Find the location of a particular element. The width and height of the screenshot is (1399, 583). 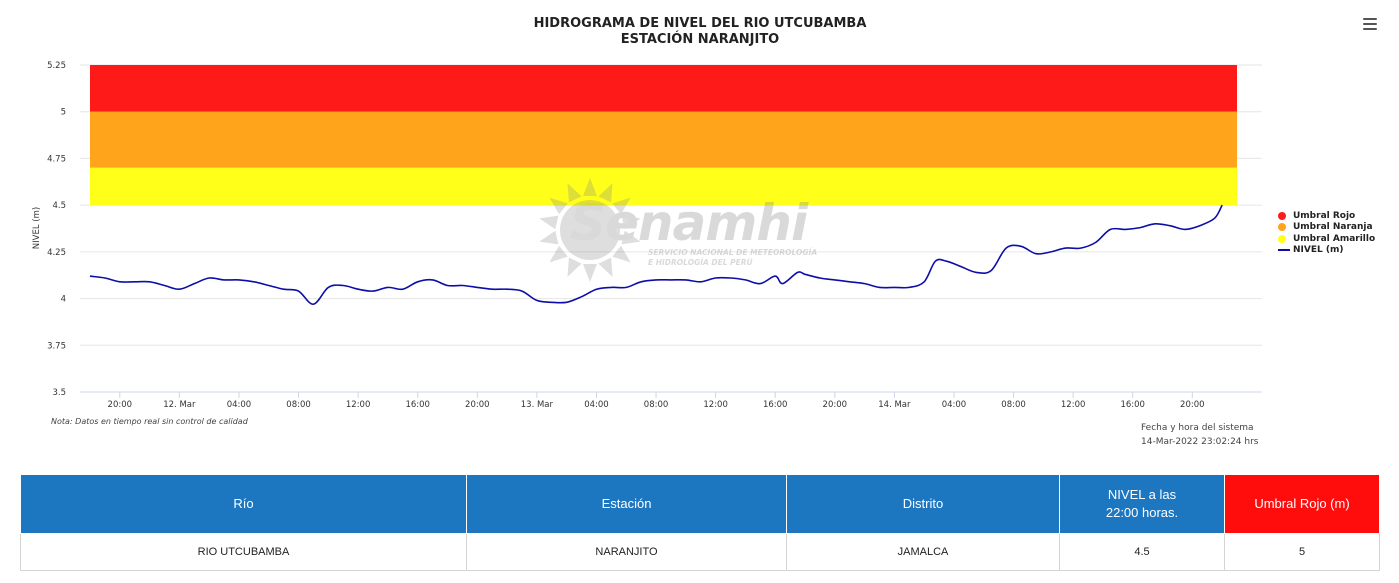

system-datetime-label: Fecha y hora del sistema is located at coordinates (1197, 428).